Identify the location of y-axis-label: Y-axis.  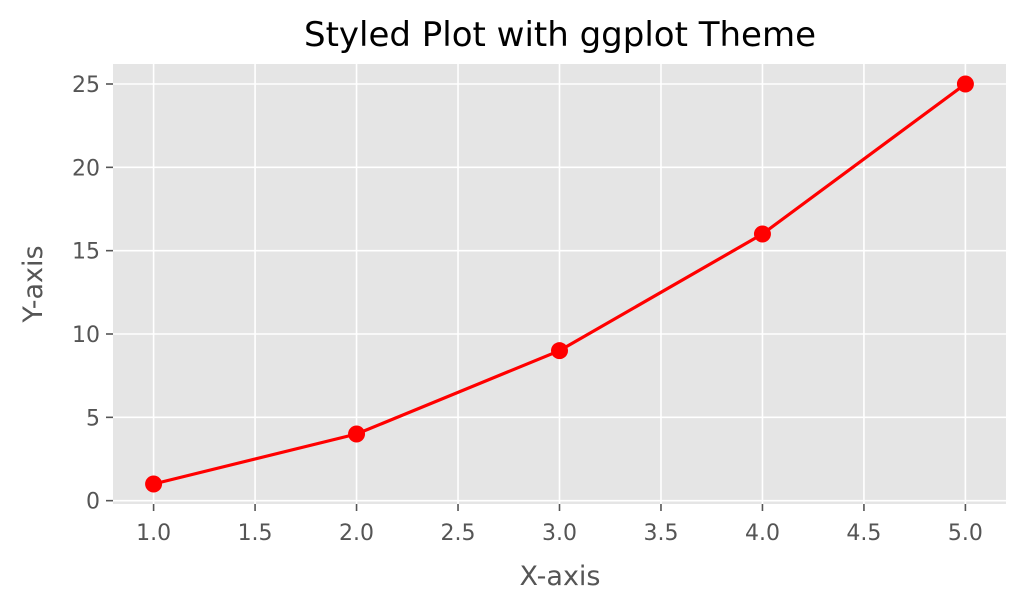
(33, 284).